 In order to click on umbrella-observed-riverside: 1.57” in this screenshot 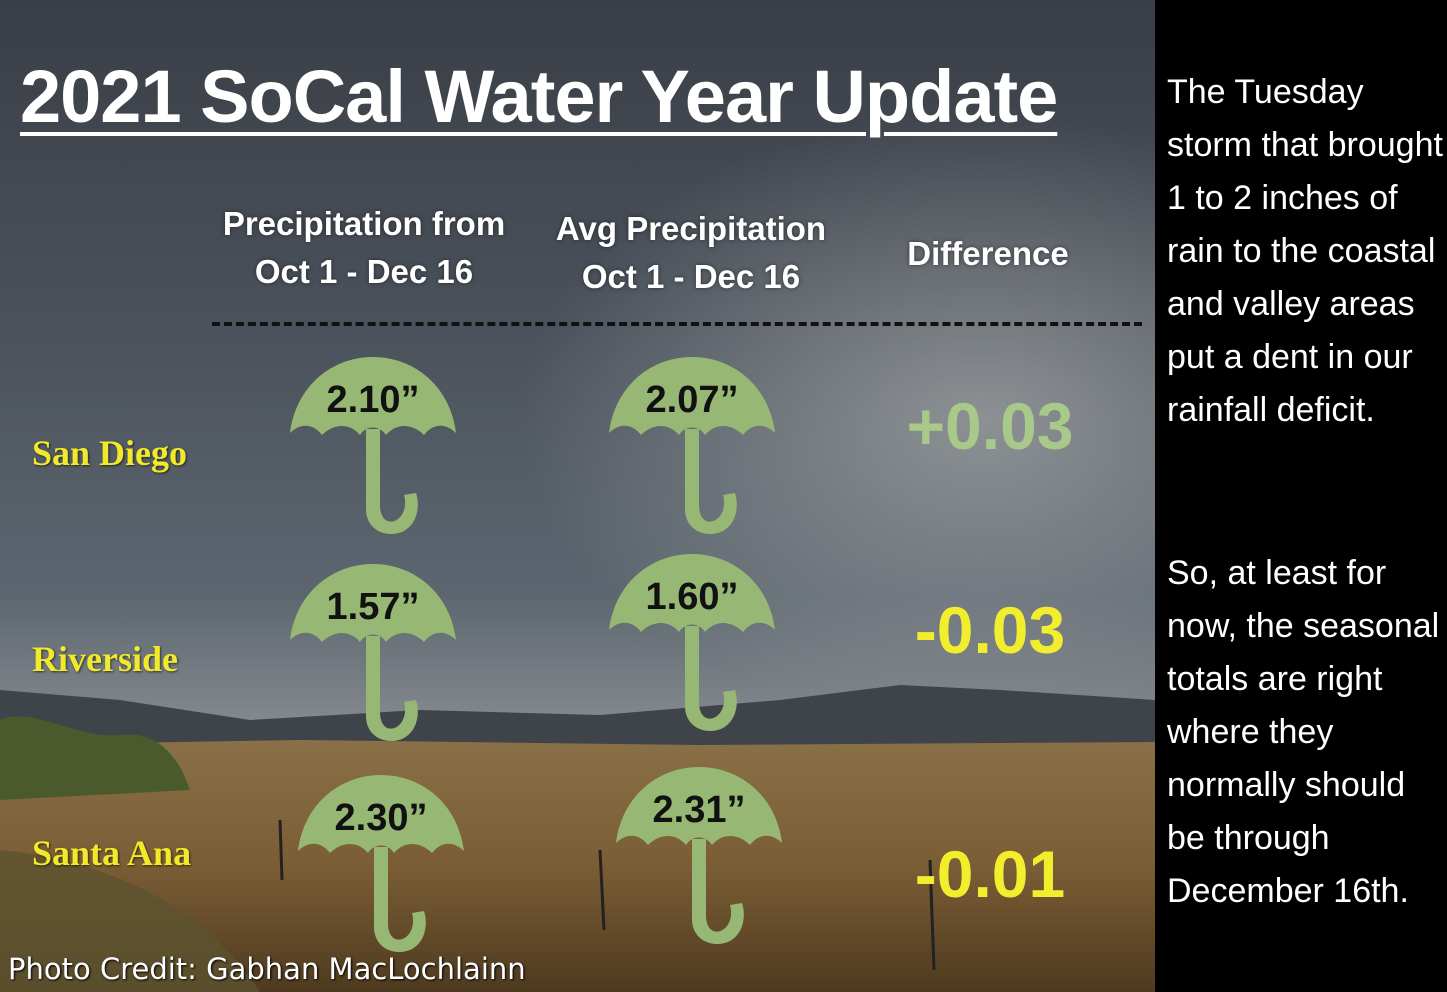, I will do `click(373, 652)`.